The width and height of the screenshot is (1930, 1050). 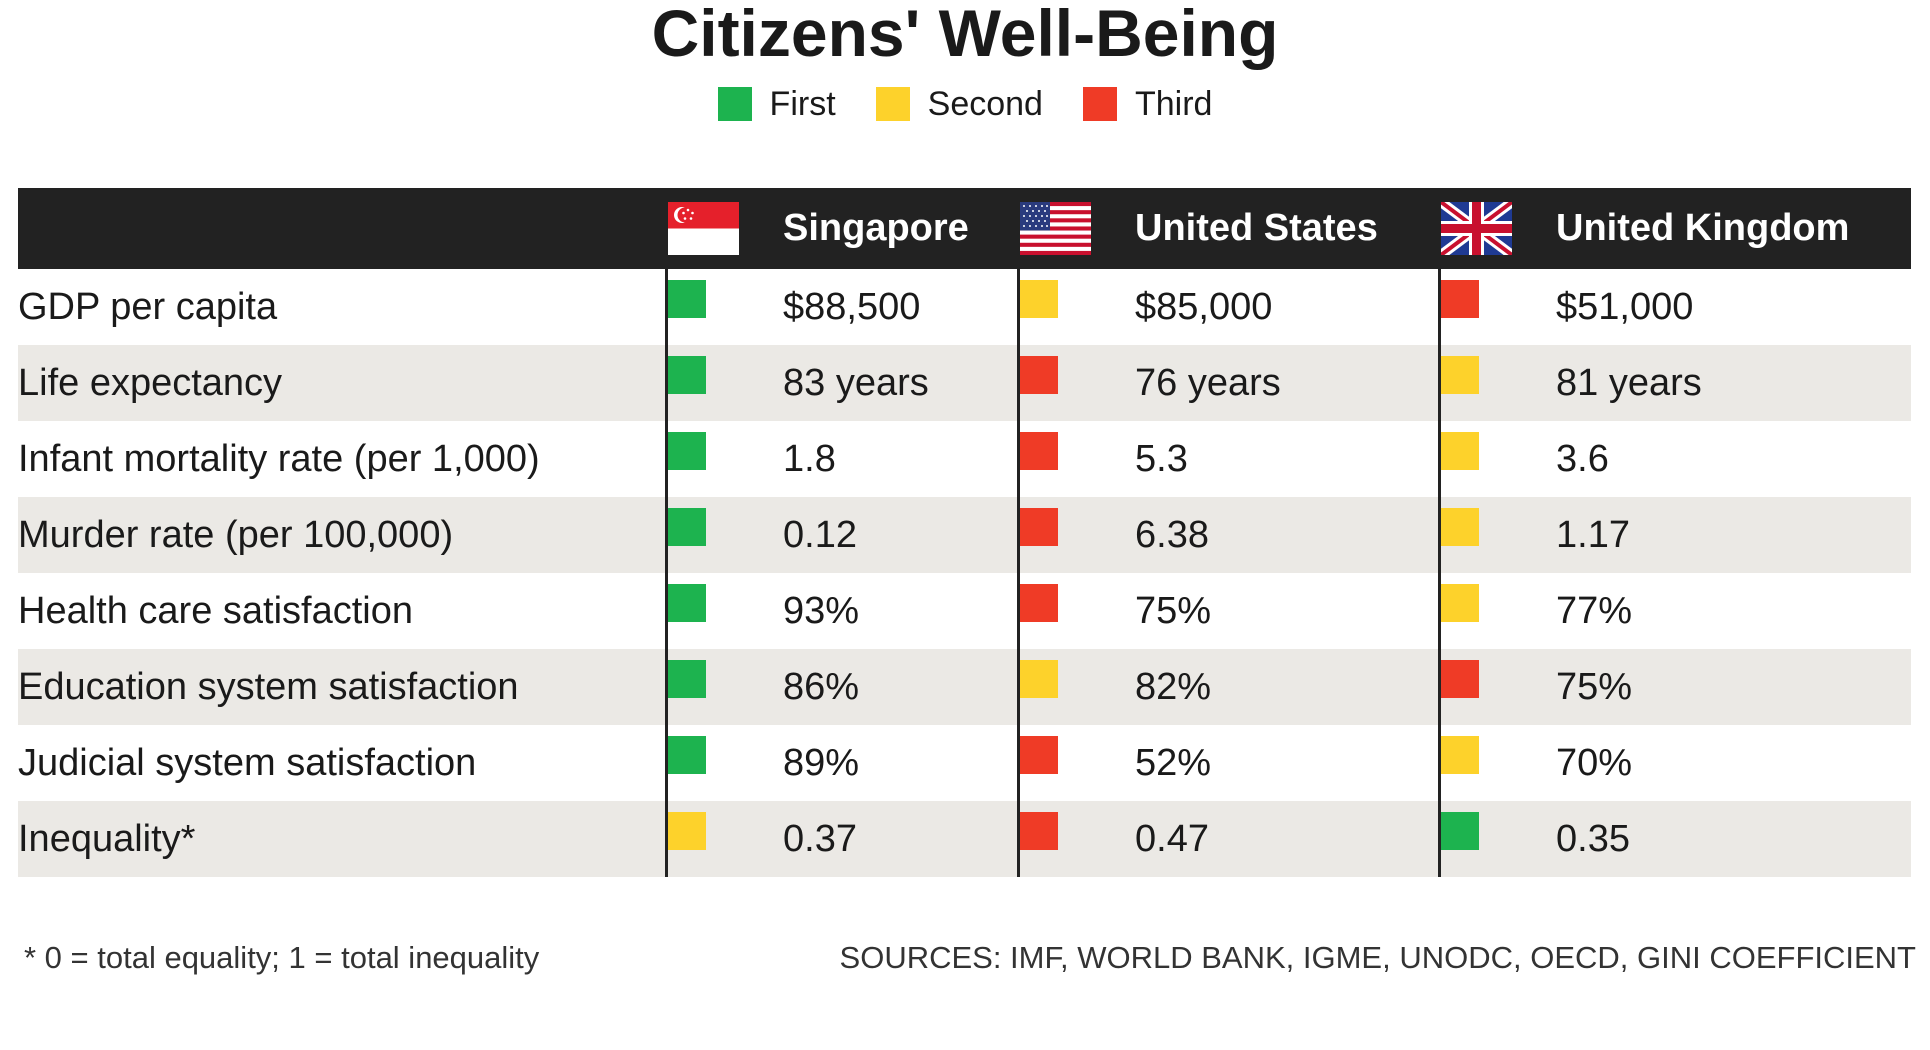 I want to click on rank-marker-health-care-singapore, so click(x=686, y=603).